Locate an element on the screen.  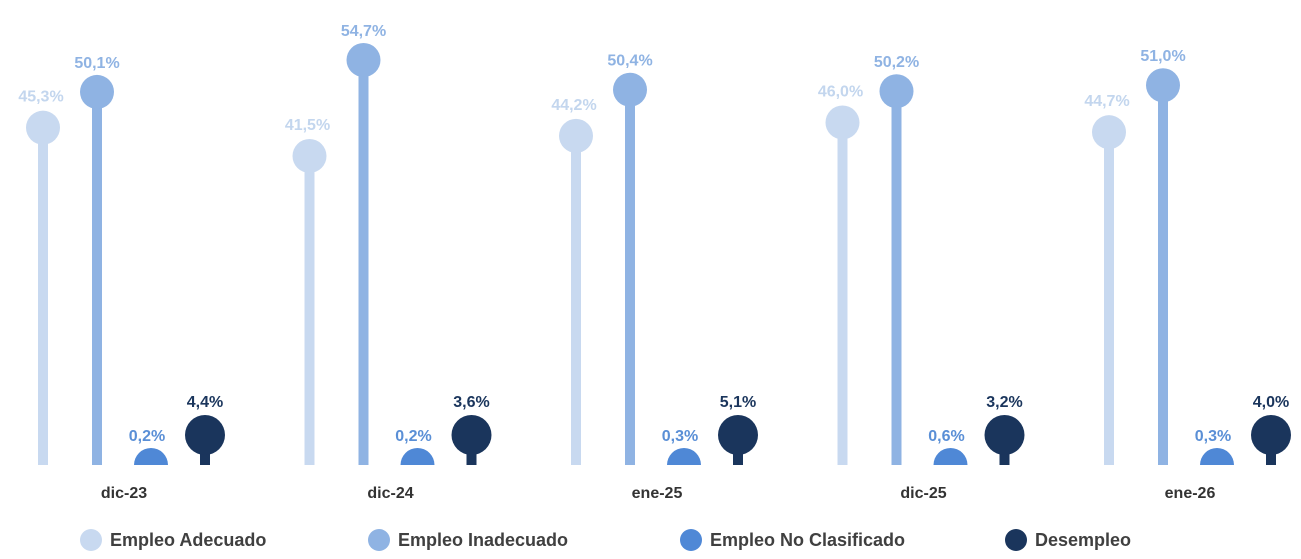
value-label-empleo-inadecuado-ene-26: 51,0% is located at coordinates (1162, 56).